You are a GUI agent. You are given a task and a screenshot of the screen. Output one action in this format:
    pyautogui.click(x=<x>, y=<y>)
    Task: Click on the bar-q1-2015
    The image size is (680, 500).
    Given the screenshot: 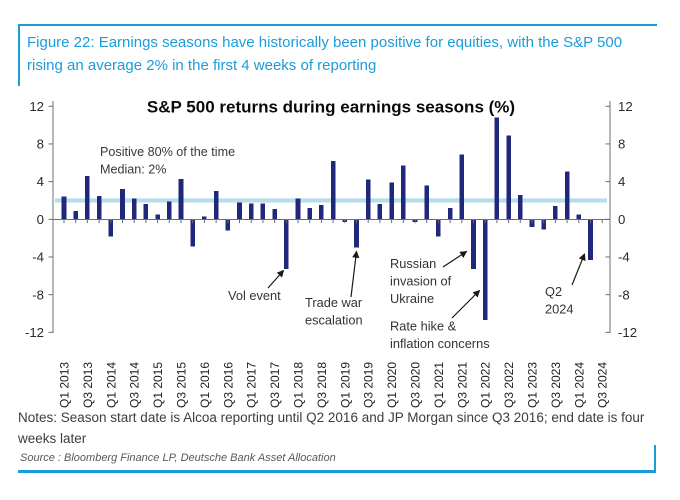 What is the action you would take?
    pyautogui.click(x=157, y=217)
    